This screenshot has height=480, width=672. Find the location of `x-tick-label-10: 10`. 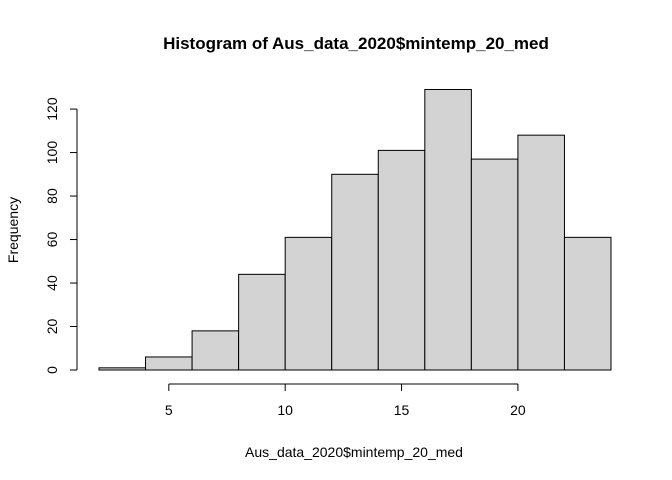

x-tick-label-10: 10 is located at coordinates (285, 410).